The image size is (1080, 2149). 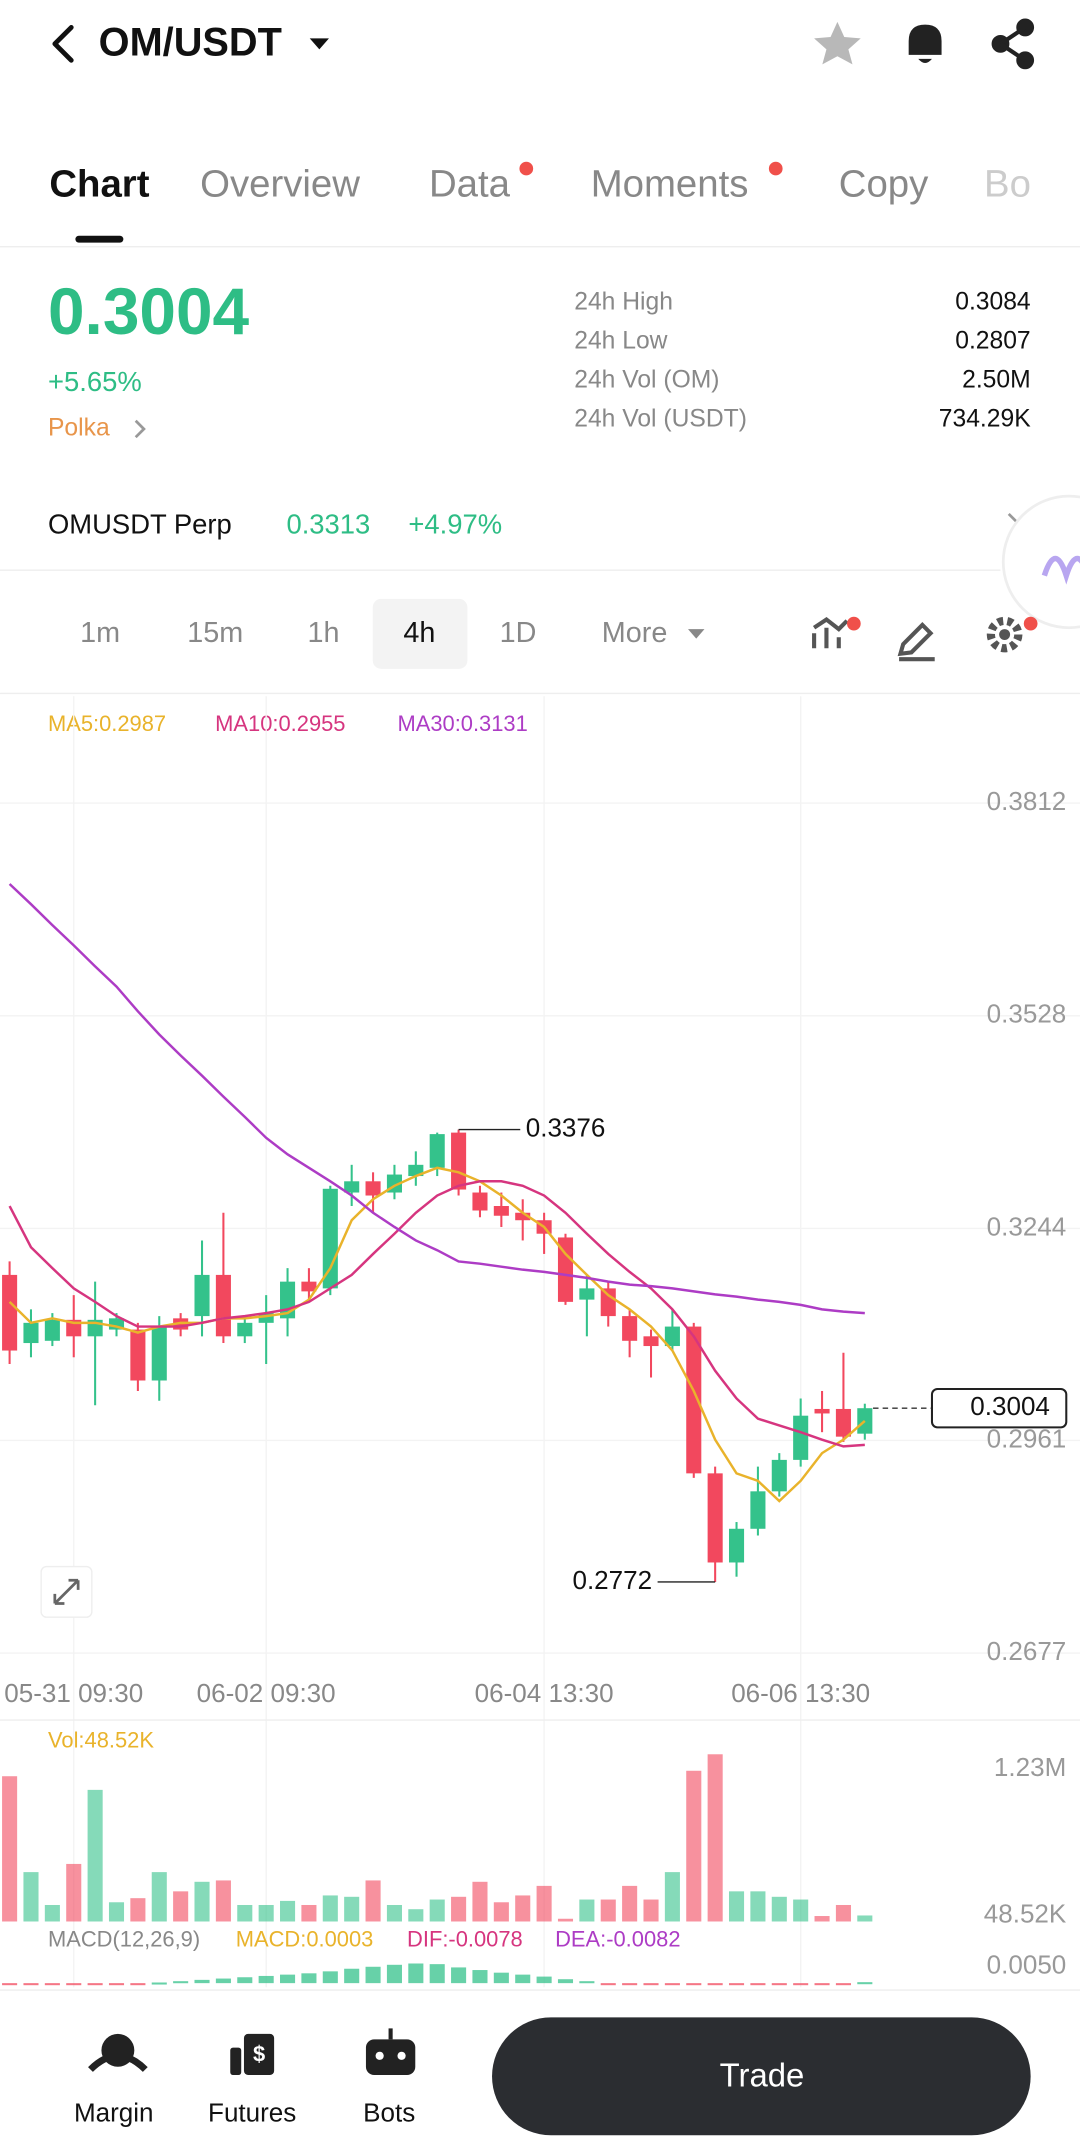 What do you see at coordinates (280, 723) in the screenshot?
I see `ma-legend: MA10:0.2955` at bounding box center [280, 723].